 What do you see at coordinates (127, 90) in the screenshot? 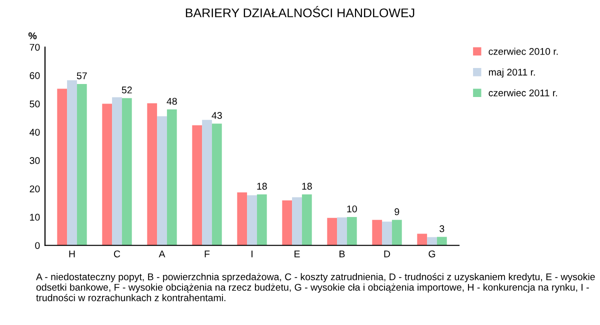
I see `data-label: 52` at bounding box center [127, 90].